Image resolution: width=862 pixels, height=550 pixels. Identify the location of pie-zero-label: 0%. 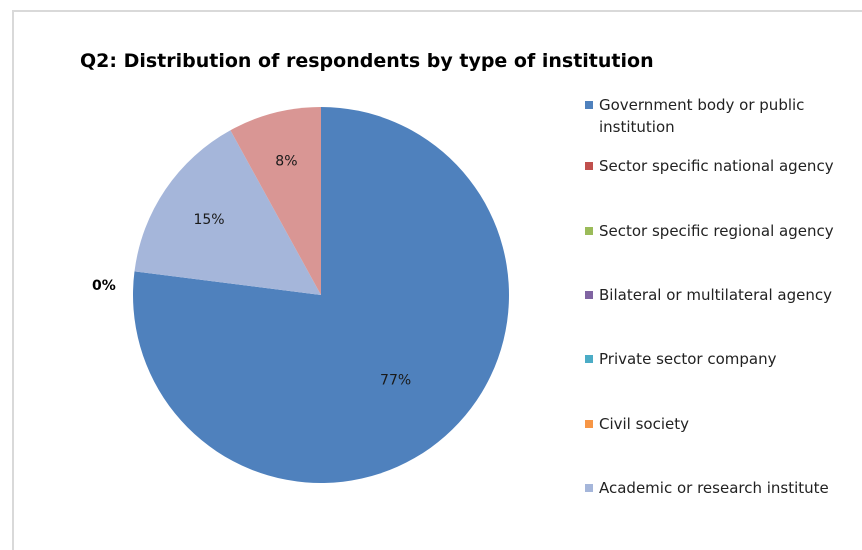
(104, 286).